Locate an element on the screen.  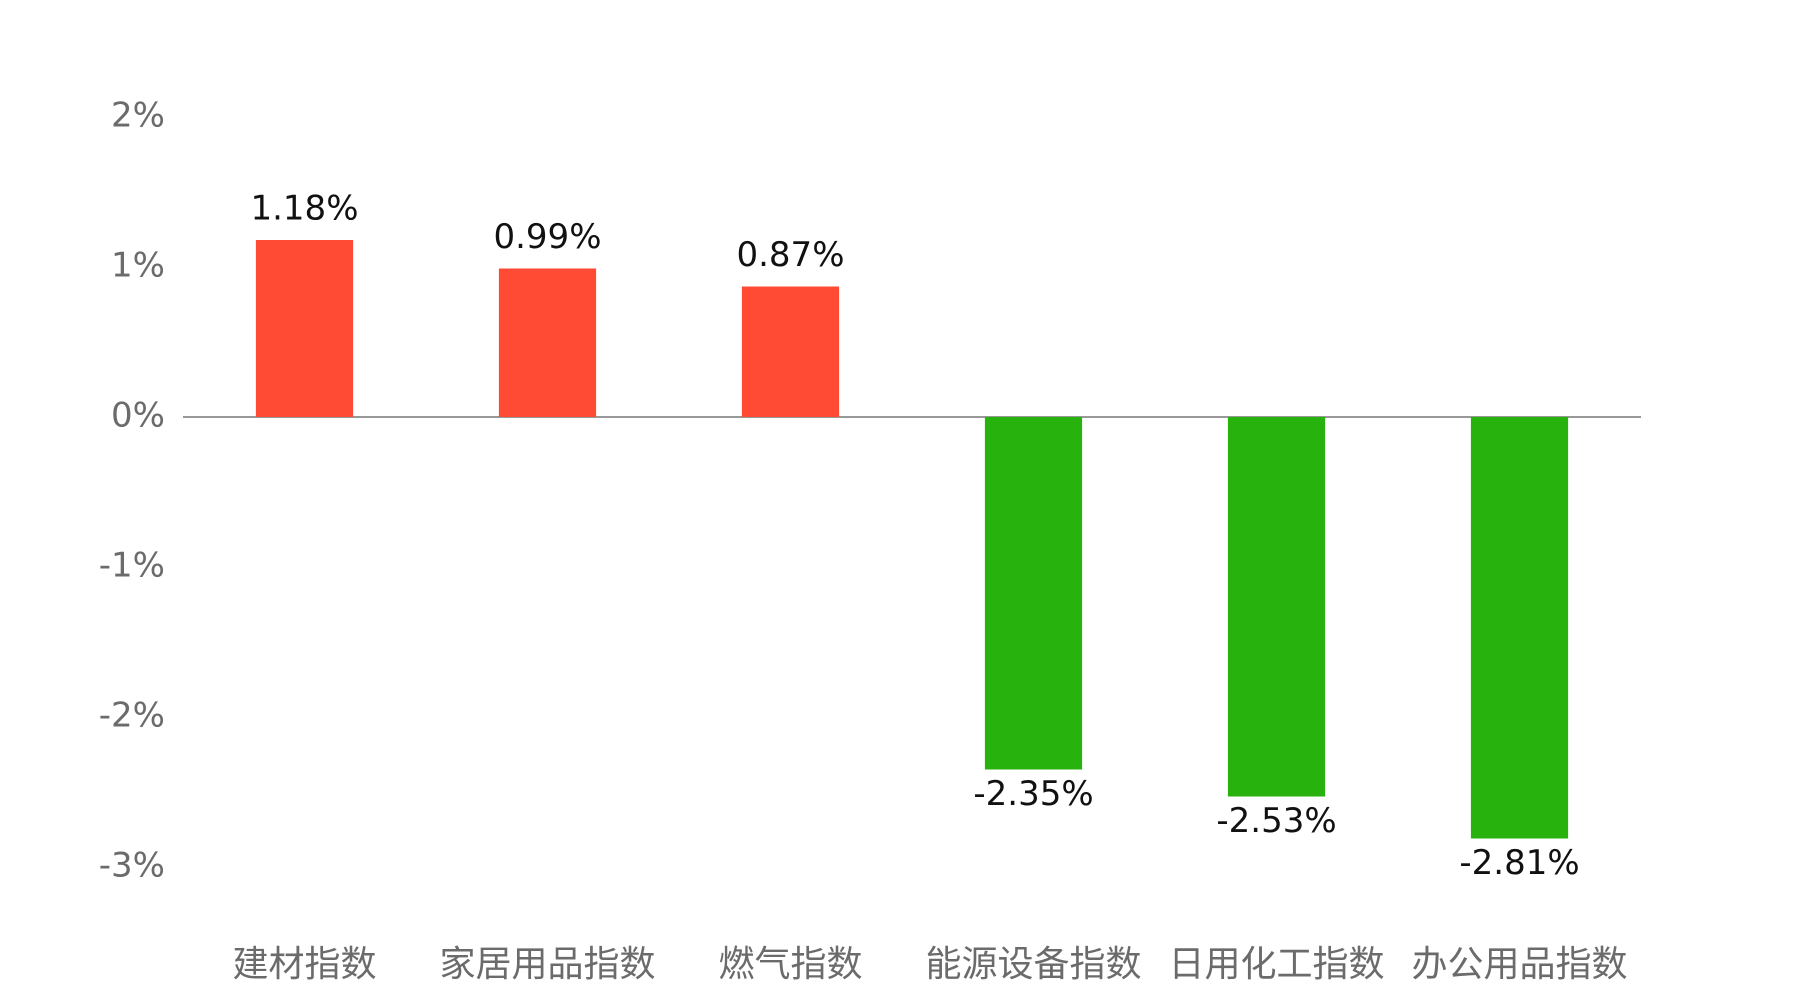
x-tick-label: 家居用品指数 is located at coordinates (547, 964).